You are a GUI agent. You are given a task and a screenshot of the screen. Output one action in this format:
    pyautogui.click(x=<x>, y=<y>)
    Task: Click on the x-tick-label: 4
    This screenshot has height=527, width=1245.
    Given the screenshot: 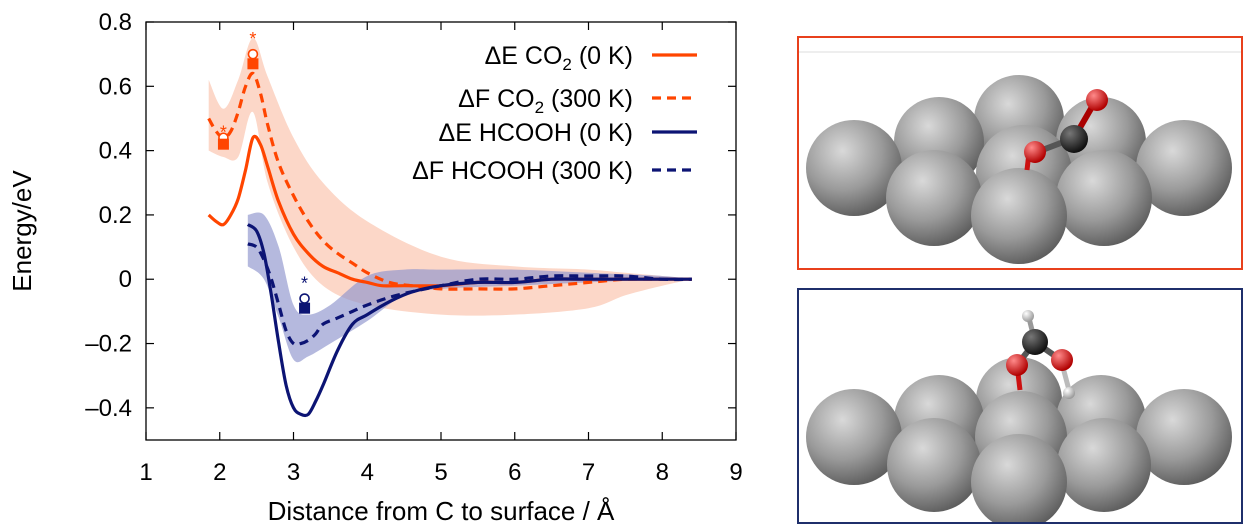 What is the action you would take?
    pyautogui.click(x=367, y=472)
    